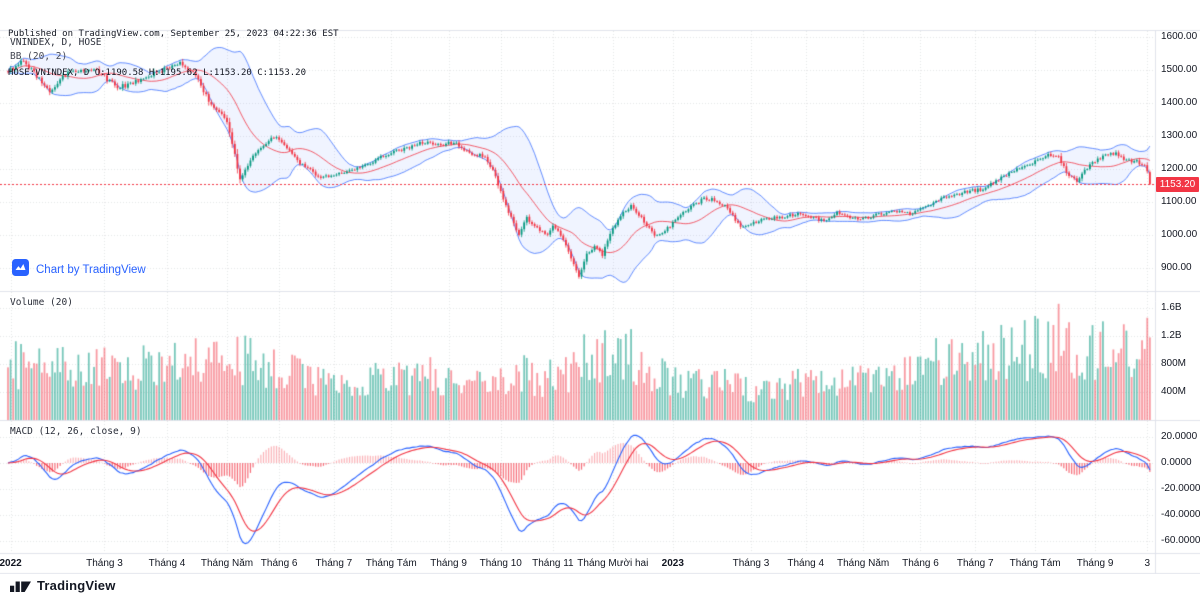 The image size is (1200, 596). I want to click on symbol-legend: VNINDEX, D, HOSE, so click(56, 42).